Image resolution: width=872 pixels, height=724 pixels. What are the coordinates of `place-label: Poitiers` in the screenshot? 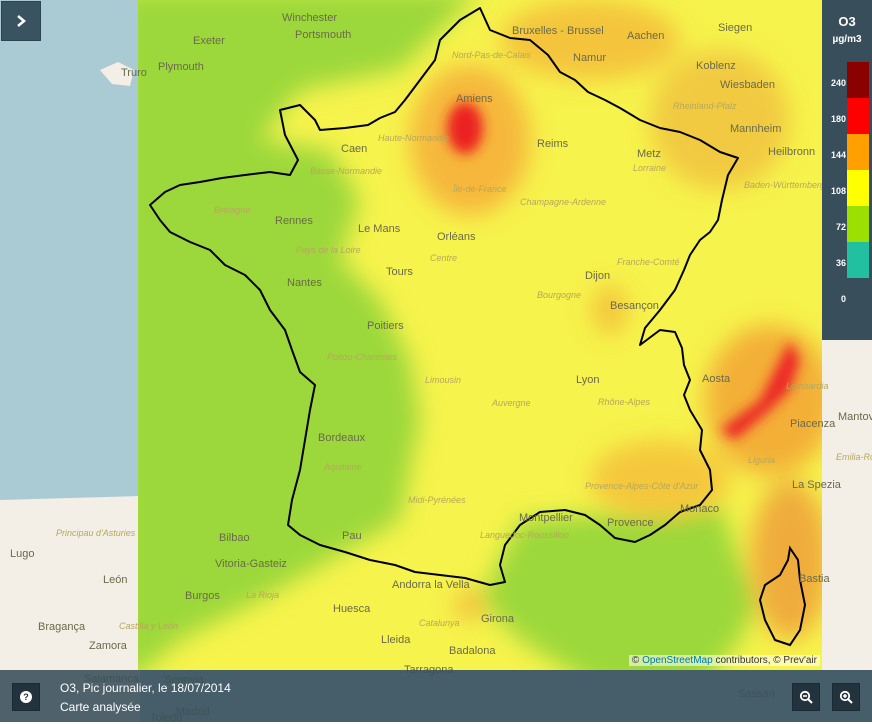 It's located at (385, 326).